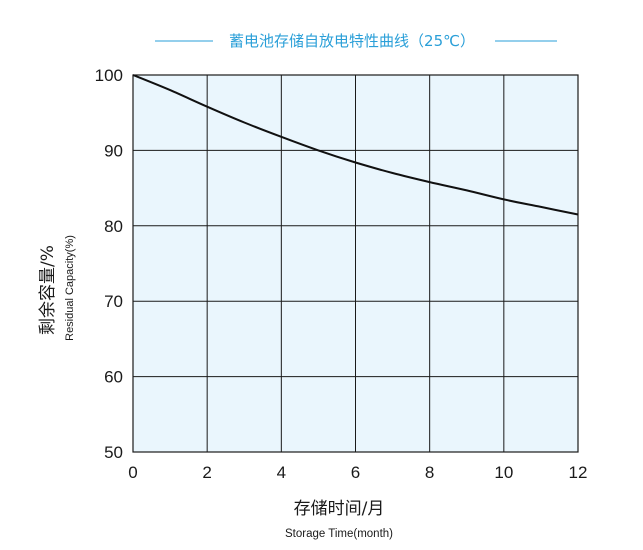  Describe the element at coordinates (429, 472) in the screenshot. I see `x-tick-label: 8` at that location.